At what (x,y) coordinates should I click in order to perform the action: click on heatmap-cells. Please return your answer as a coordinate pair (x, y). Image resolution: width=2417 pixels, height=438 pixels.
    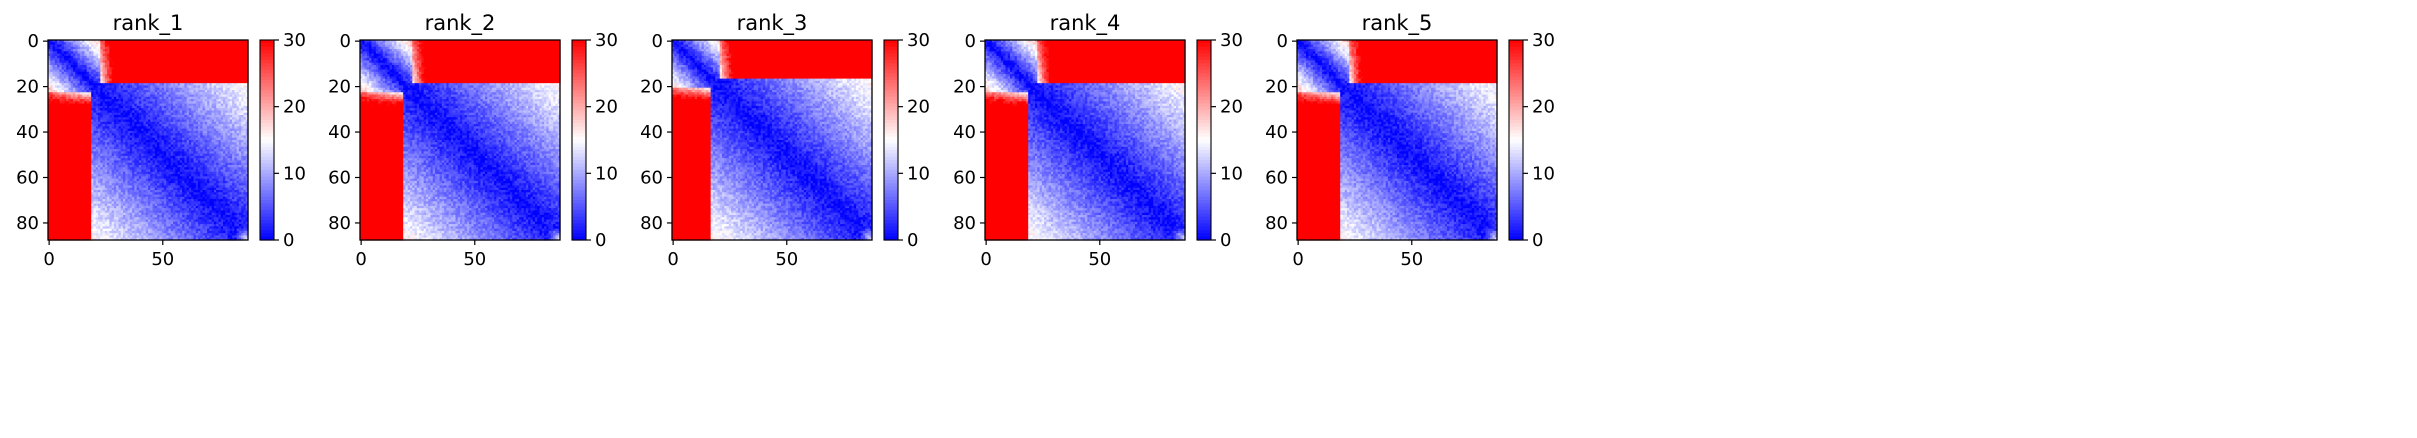
    Looking at the image, I should click on (148, 140).